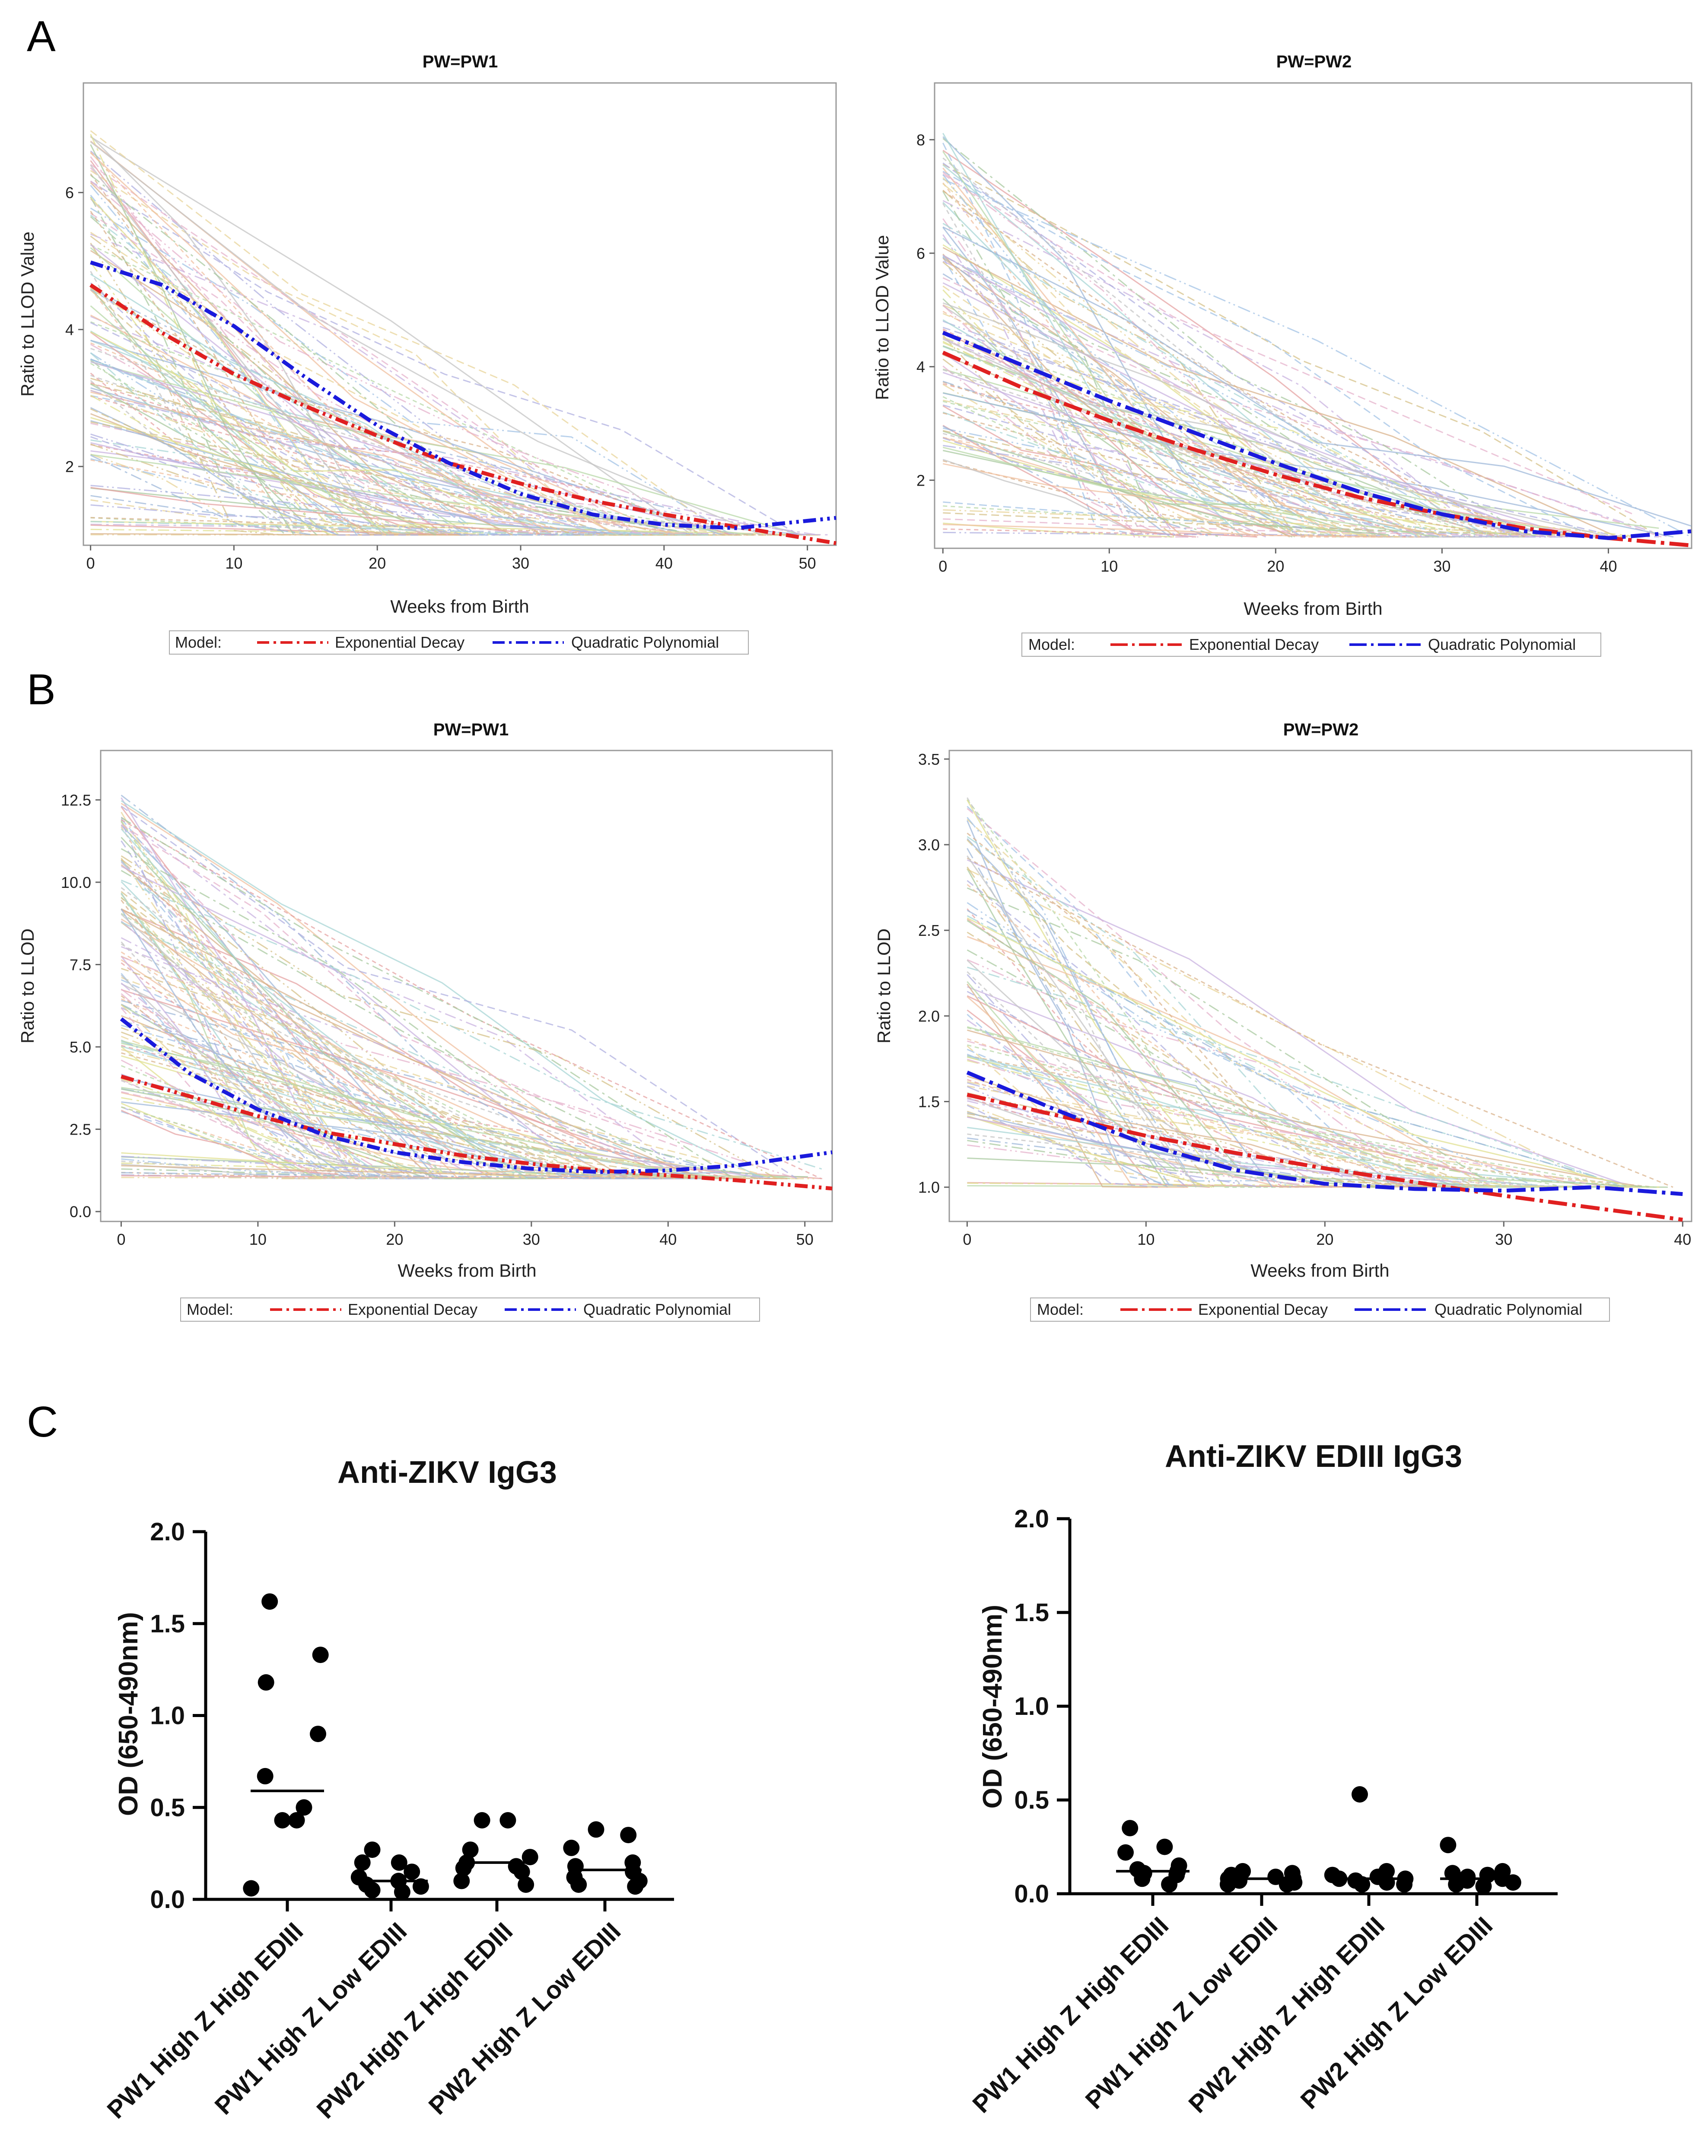 This screenshot has width=1708, height=2156. I want to click on x-tick-label: 50, so click(805, 1239).